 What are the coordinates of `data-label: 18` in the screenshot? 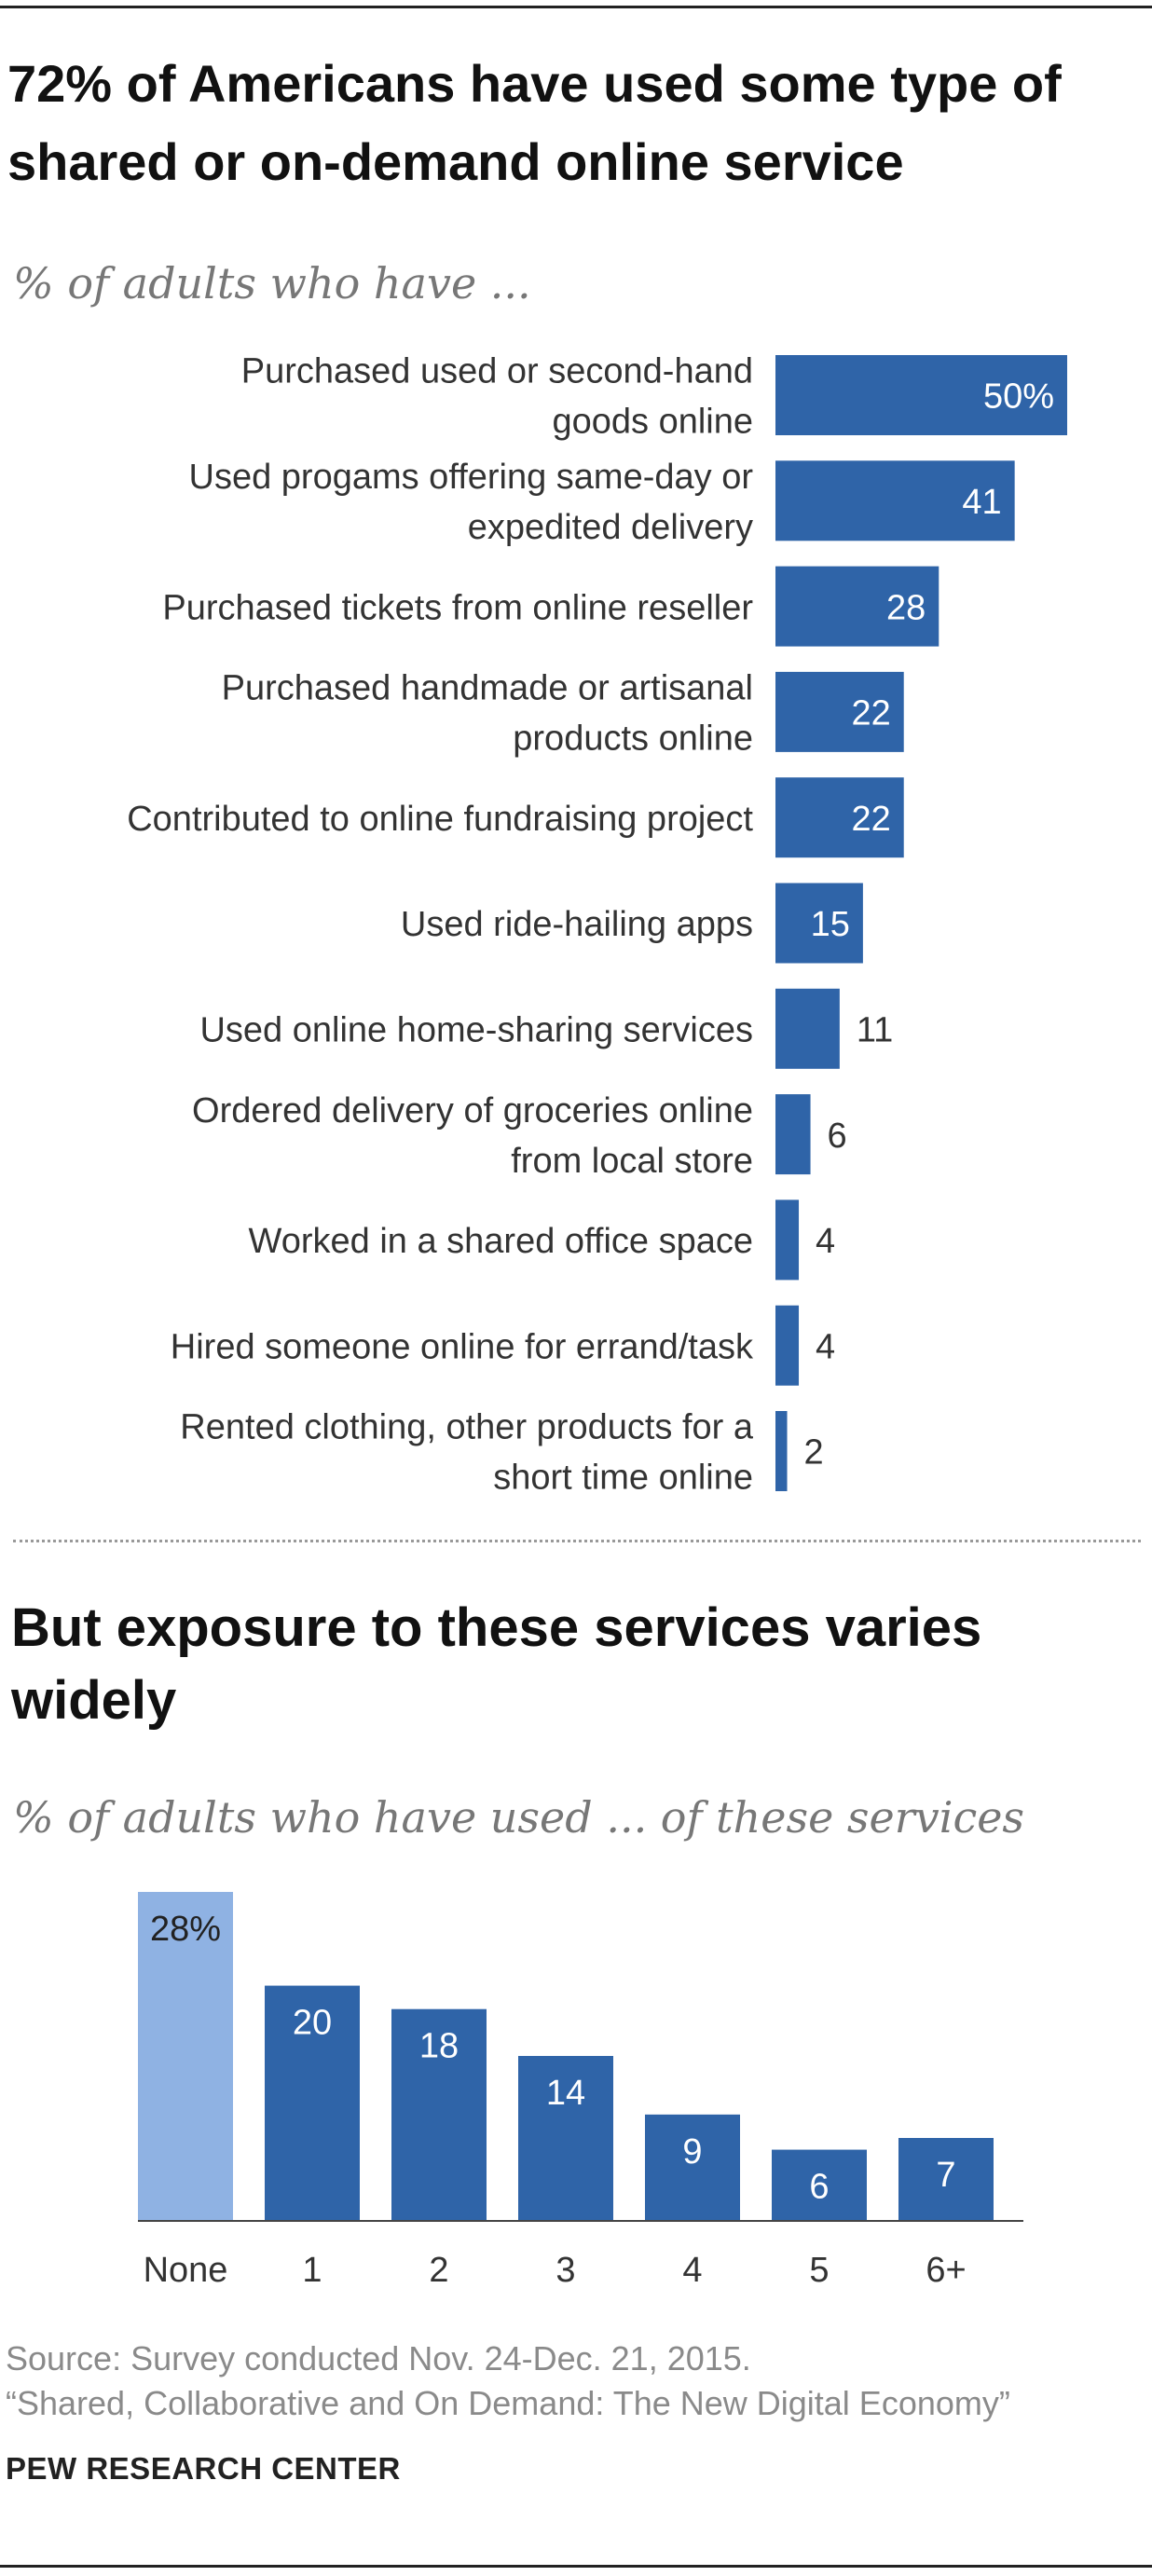 It's located at (439, 2046).